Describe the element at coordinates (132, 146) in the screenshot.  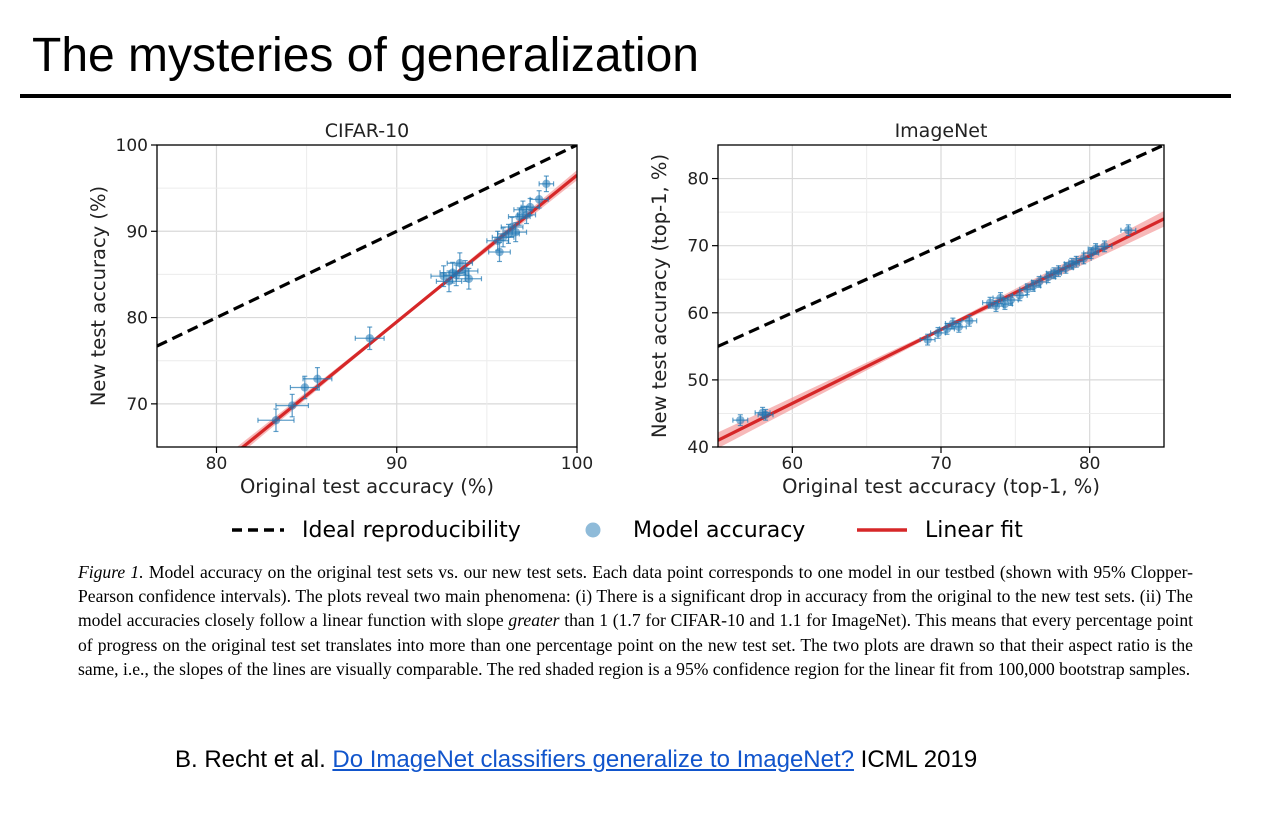
I see `y-tick-label: 100` at that location.